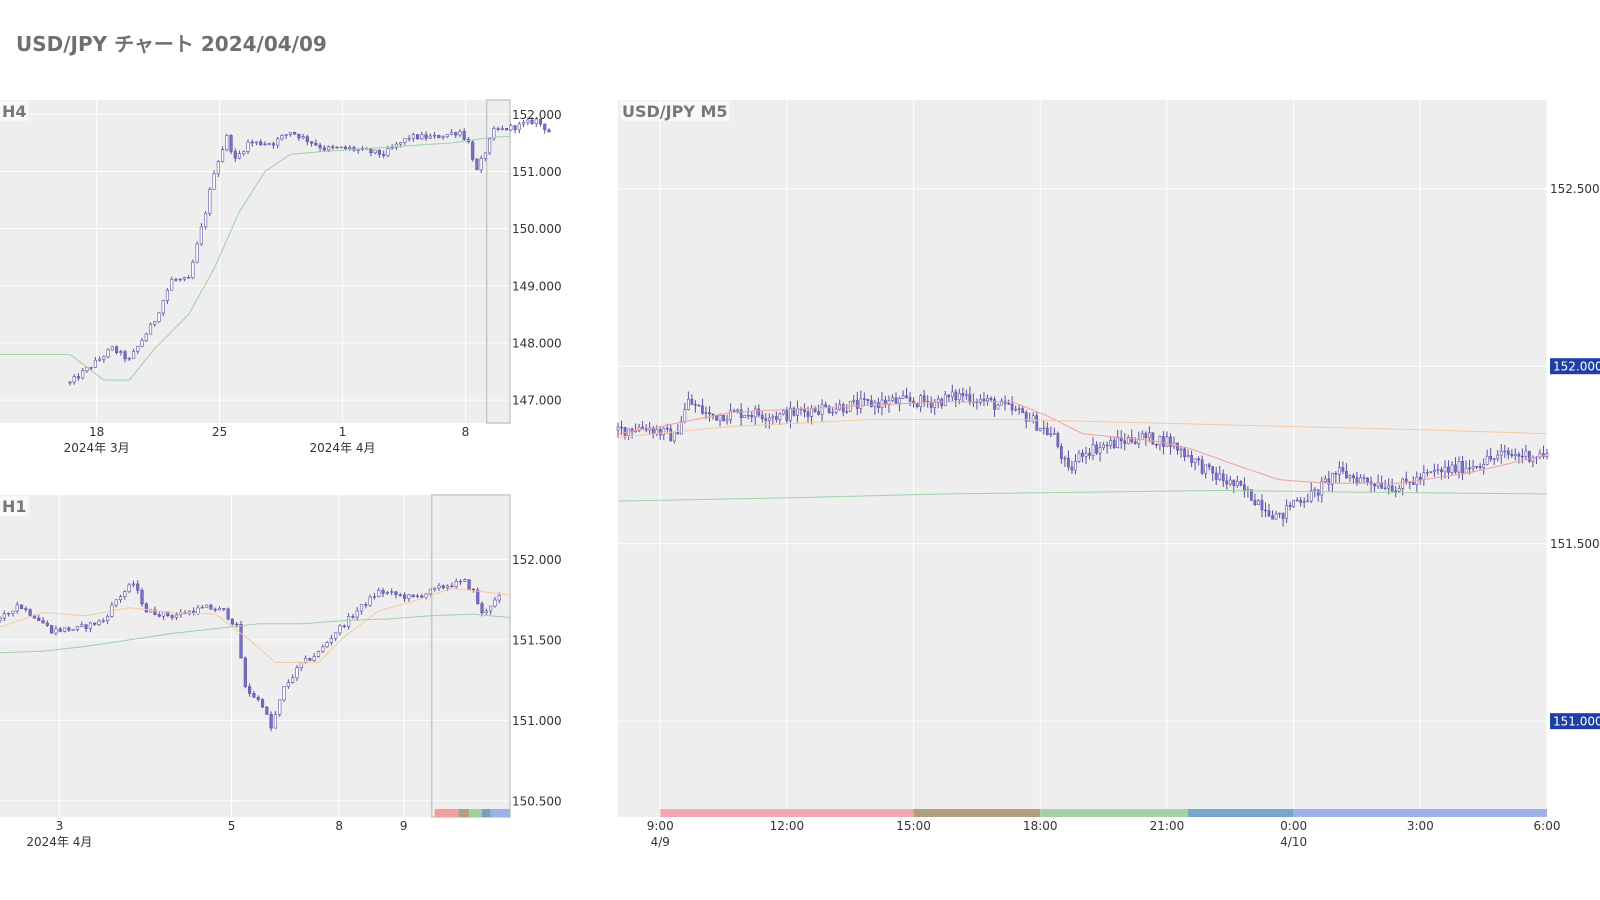 Image resolution: width=1600 pixels, height=900 pixels. What do you see at coordinates (1167, 826) in the screenshot?
I see `m5-x-tick-label: 21:00` at bounding box center [1167, 826].